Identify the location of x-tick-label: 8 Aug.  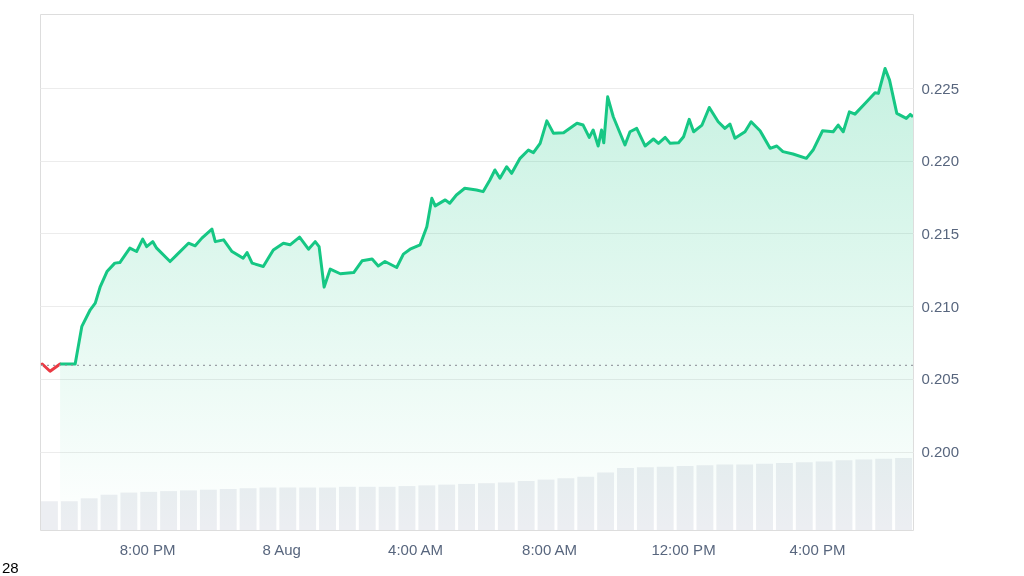
(281, 549).